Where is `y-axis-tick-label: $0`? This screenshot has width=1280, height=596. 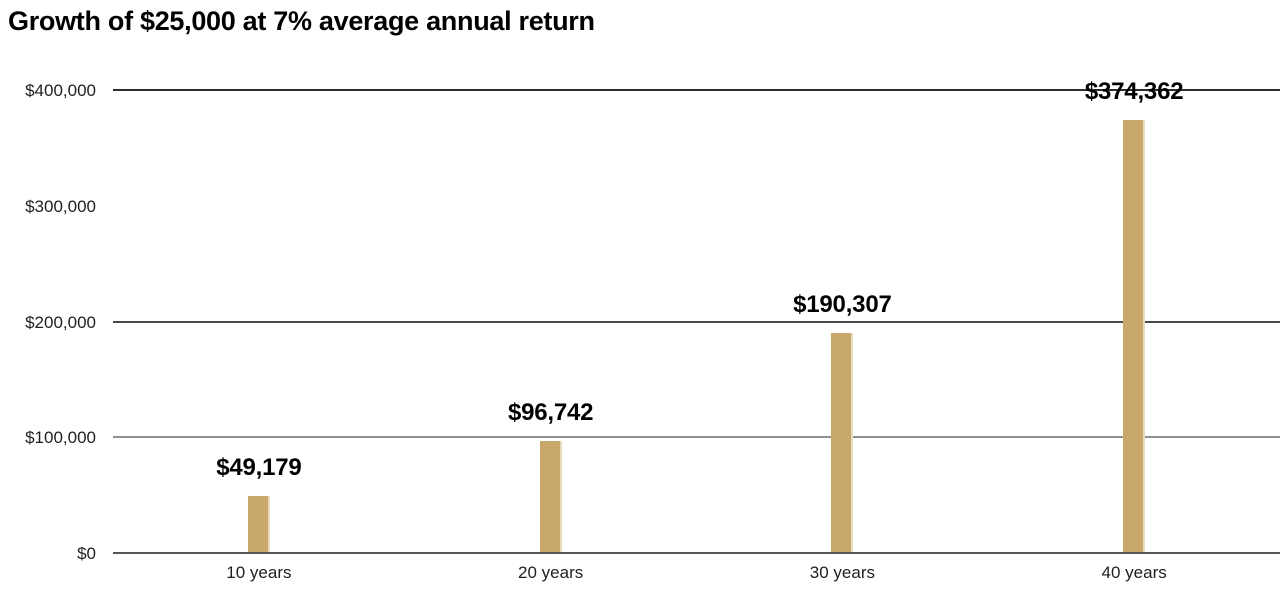
y-axis-tick-label: $0 is located at coordinates (86, 553).